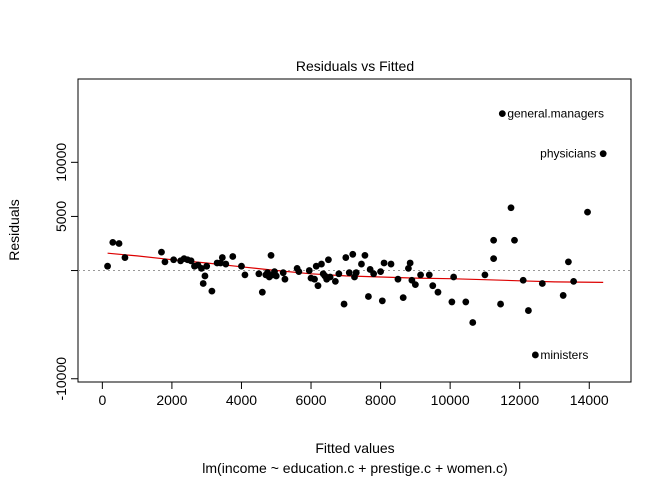 The image size is (672, 485). I want to click on x-tick-label: 12000, so click(519, 400).